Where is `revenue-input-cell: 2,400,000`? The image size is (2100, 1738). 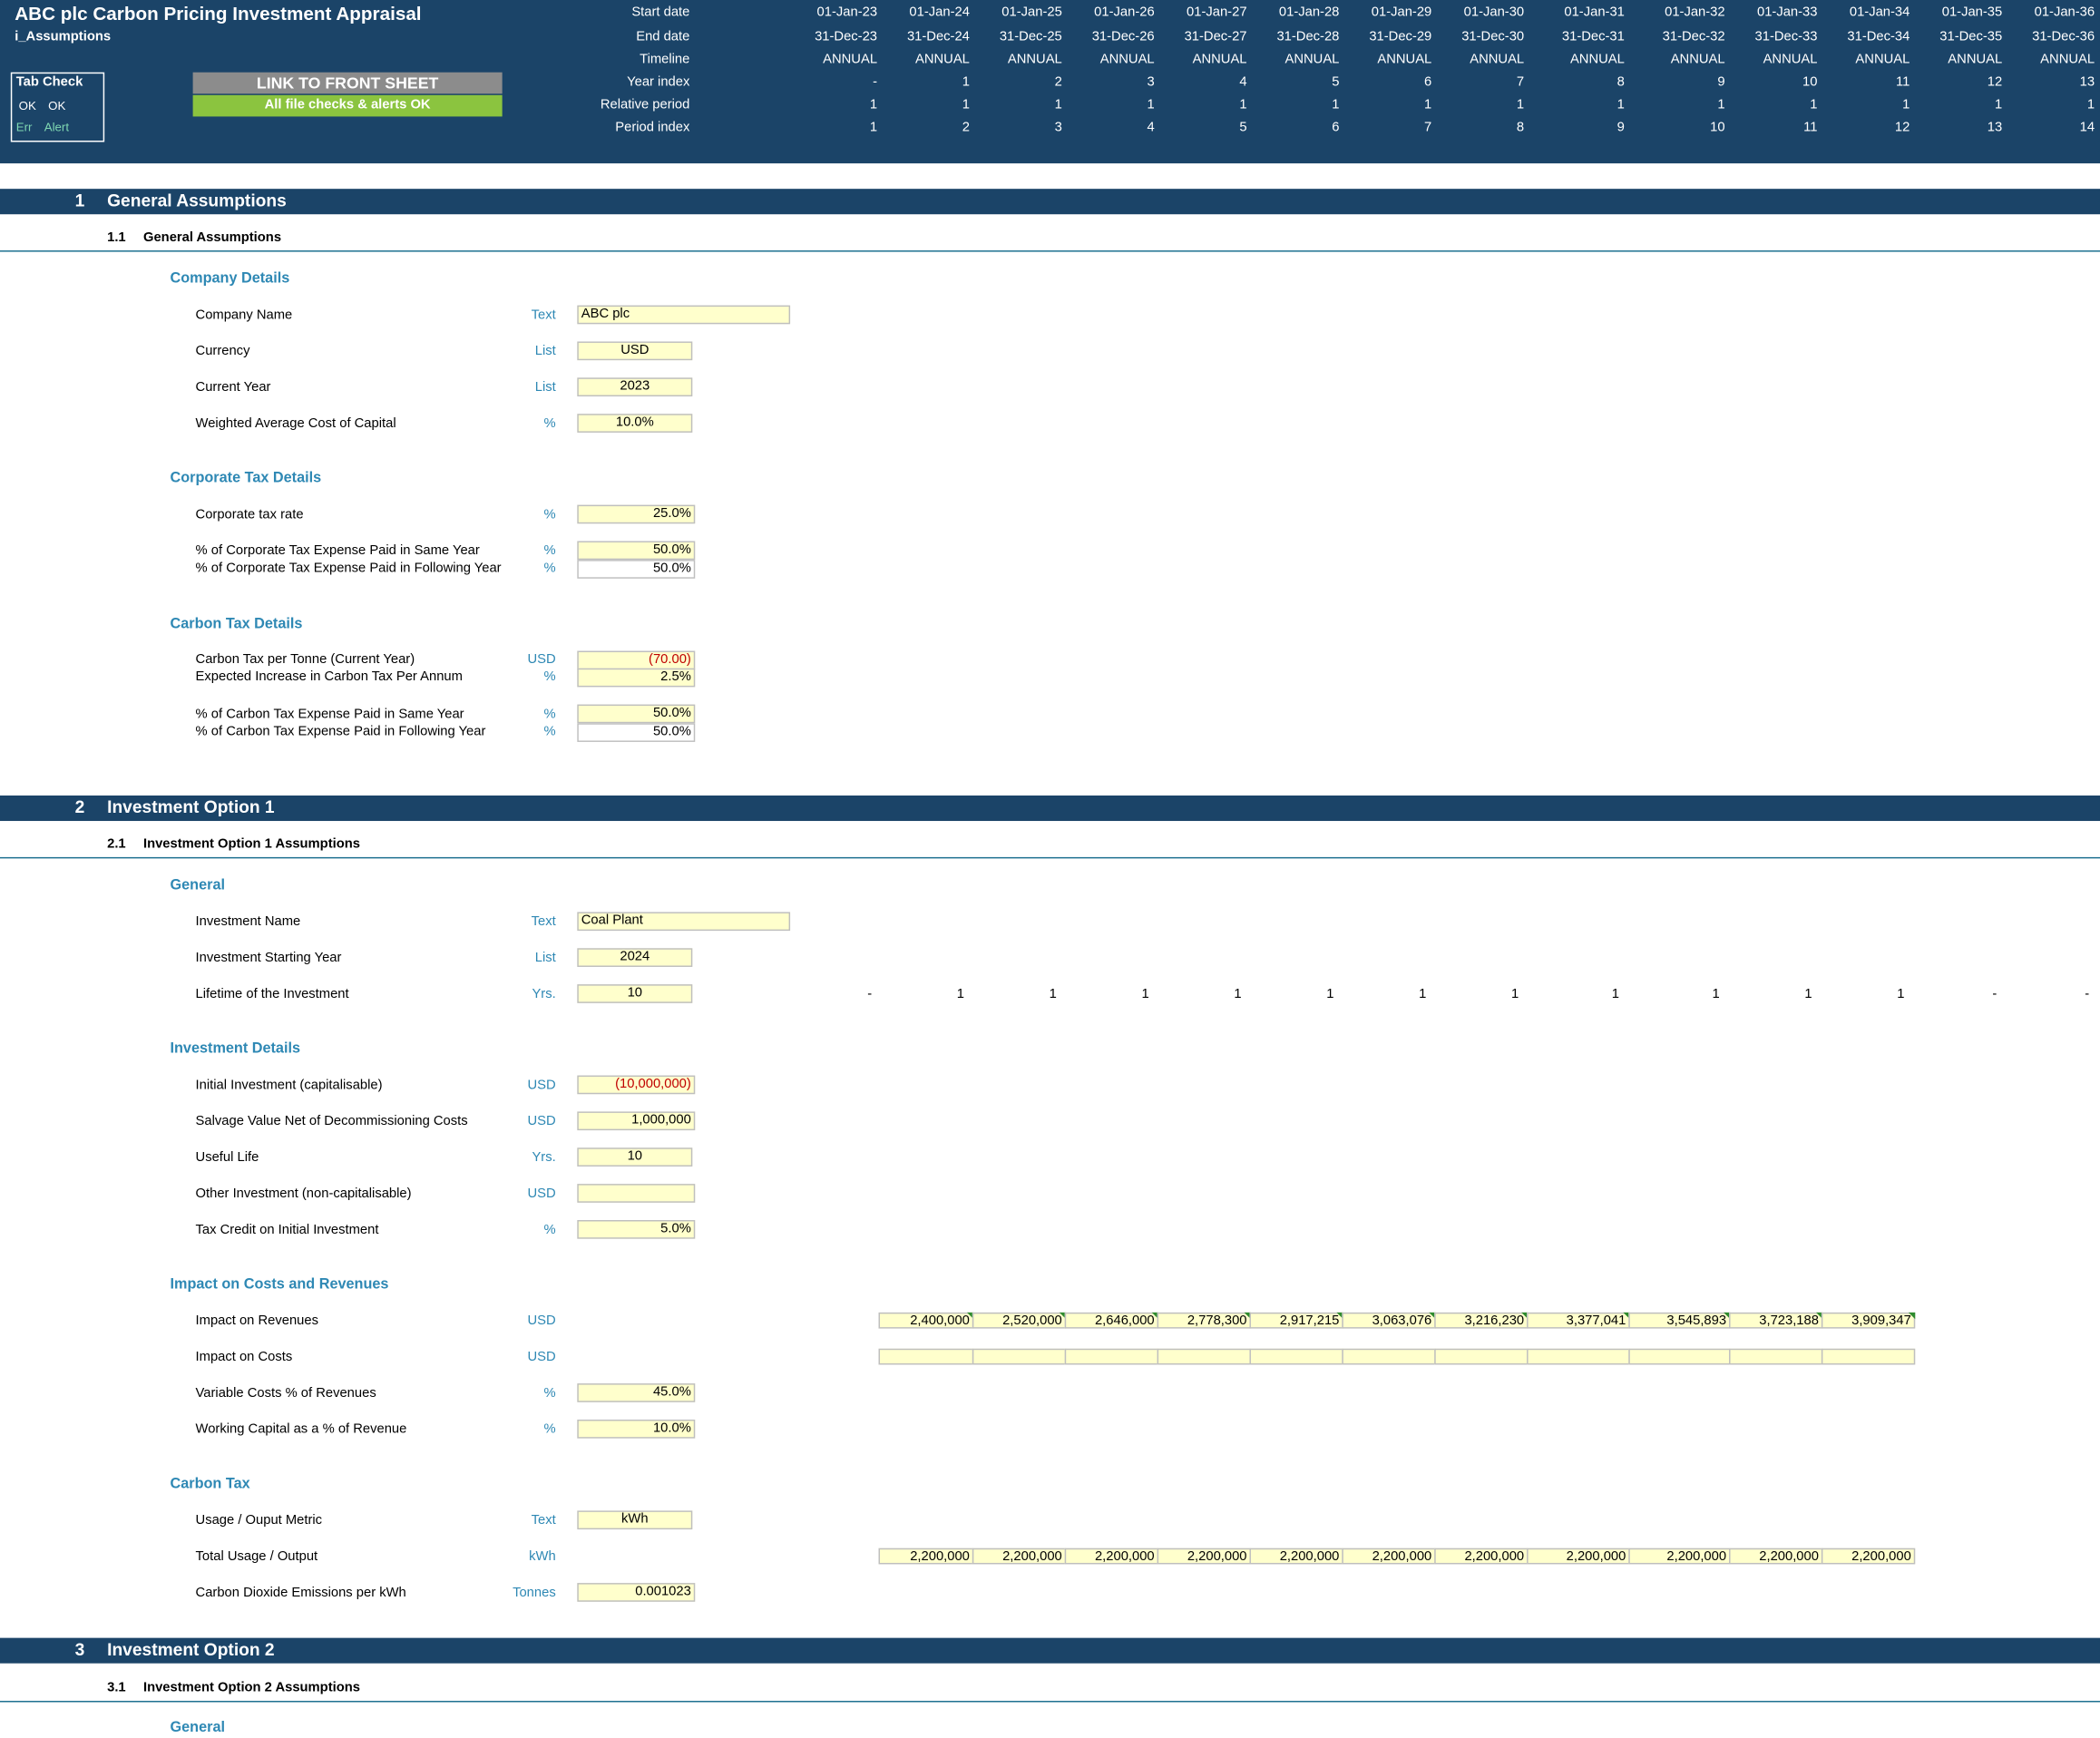 revenue-input-cell: 2,400,000 is located at coordinates (926, 1320).